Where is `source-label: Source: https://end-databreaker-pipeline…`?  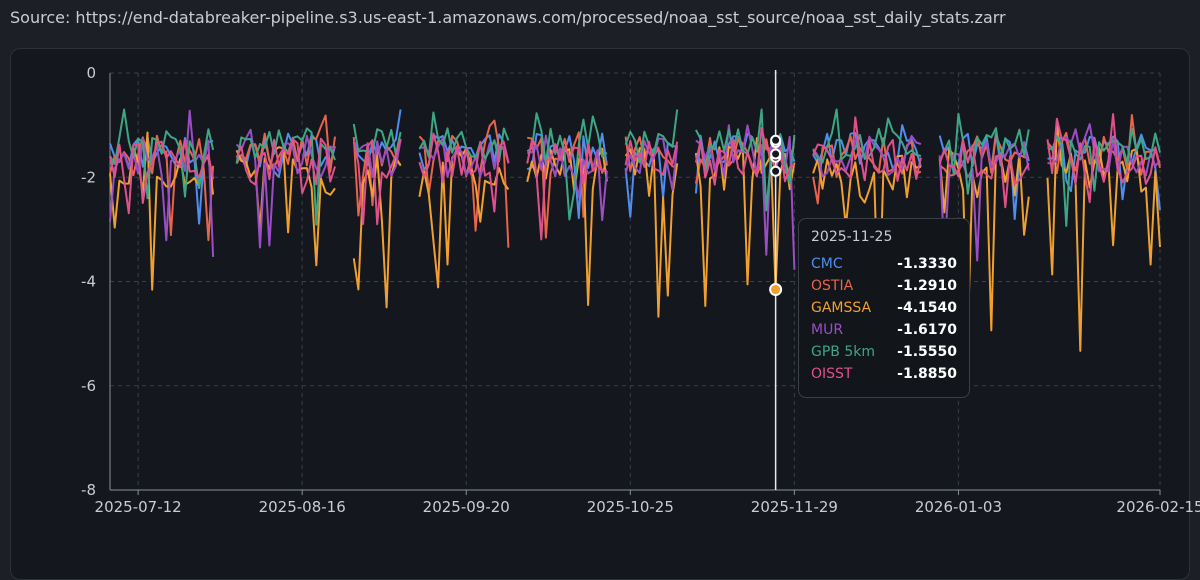 source-label: Source: https://end-databreaker-pipeline… is located at coordinates (508, 17).